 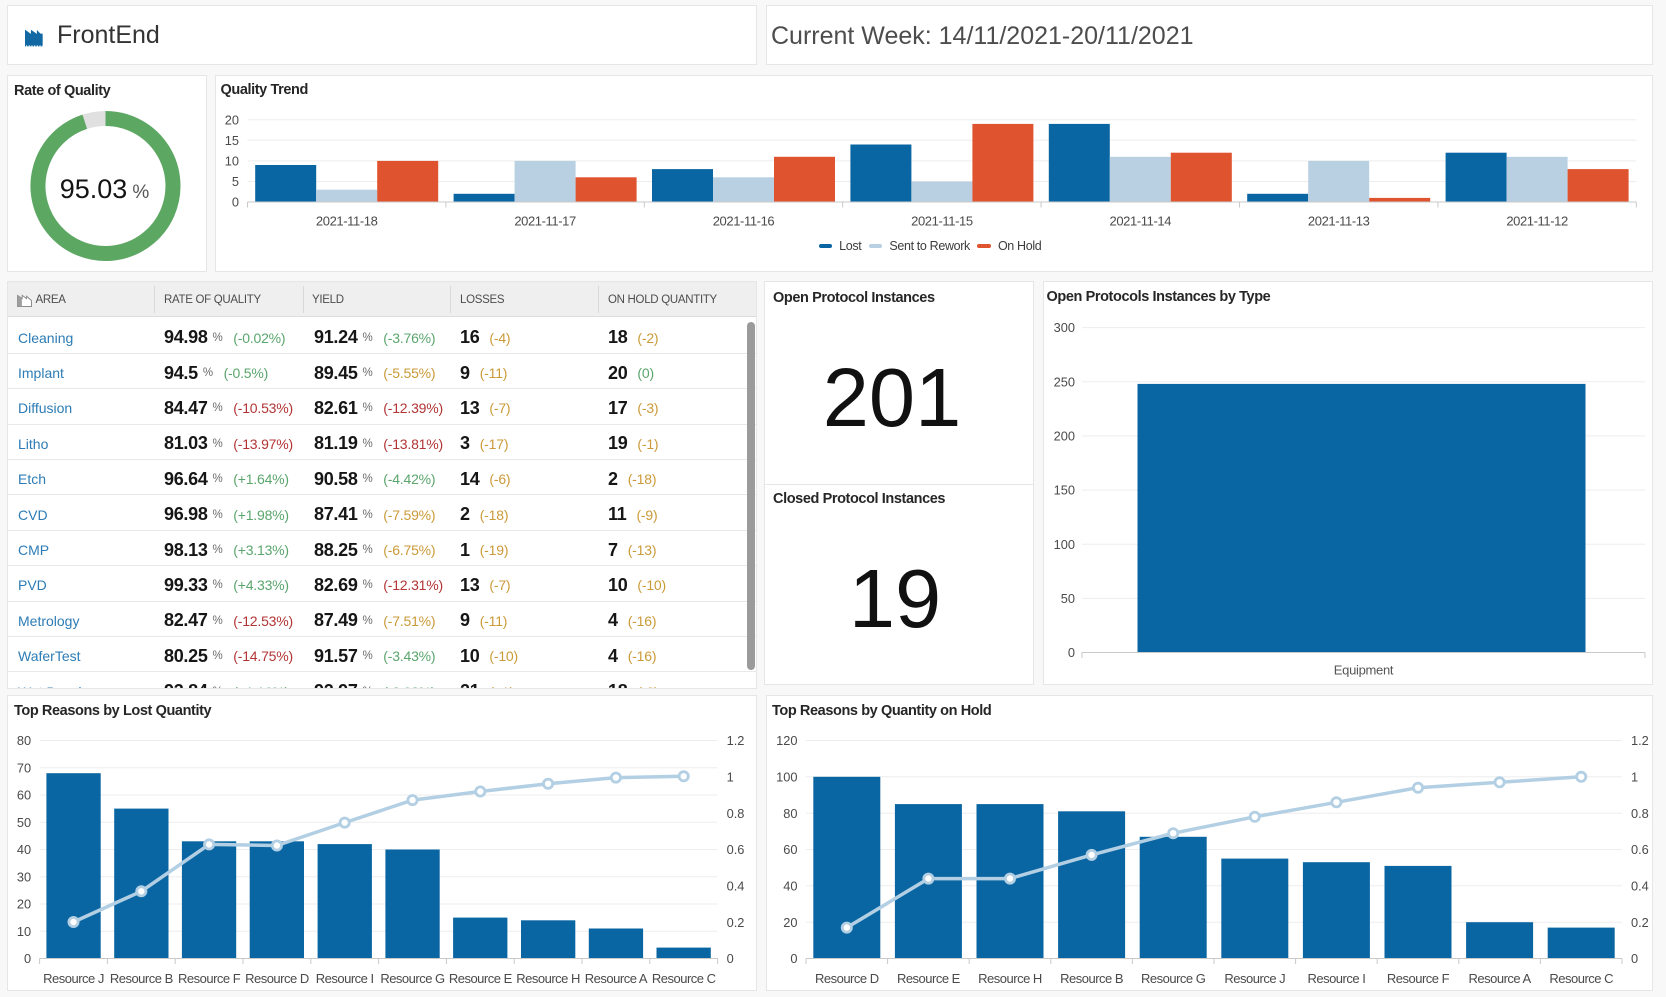 What do you see at coordinates (347, 221) in the screenshot?
I see `svg-text: 2021-11-18` at bounding box center [347, 221].